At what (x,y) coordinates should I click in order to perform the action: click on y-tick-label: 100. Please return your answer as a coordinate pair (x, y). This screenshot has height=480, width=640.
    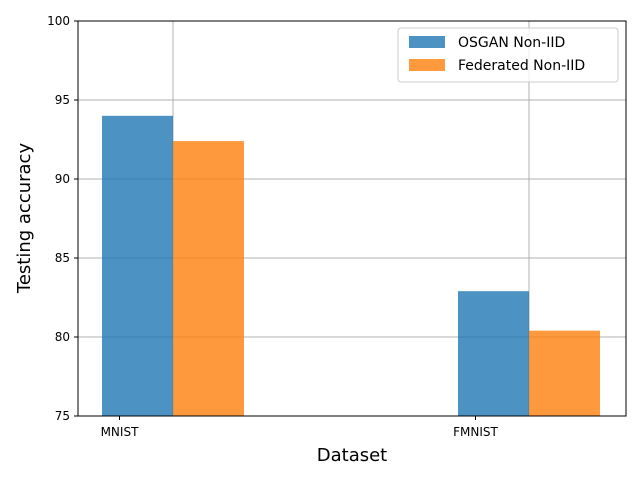
    Looking at the image, I should click on (58, 21).